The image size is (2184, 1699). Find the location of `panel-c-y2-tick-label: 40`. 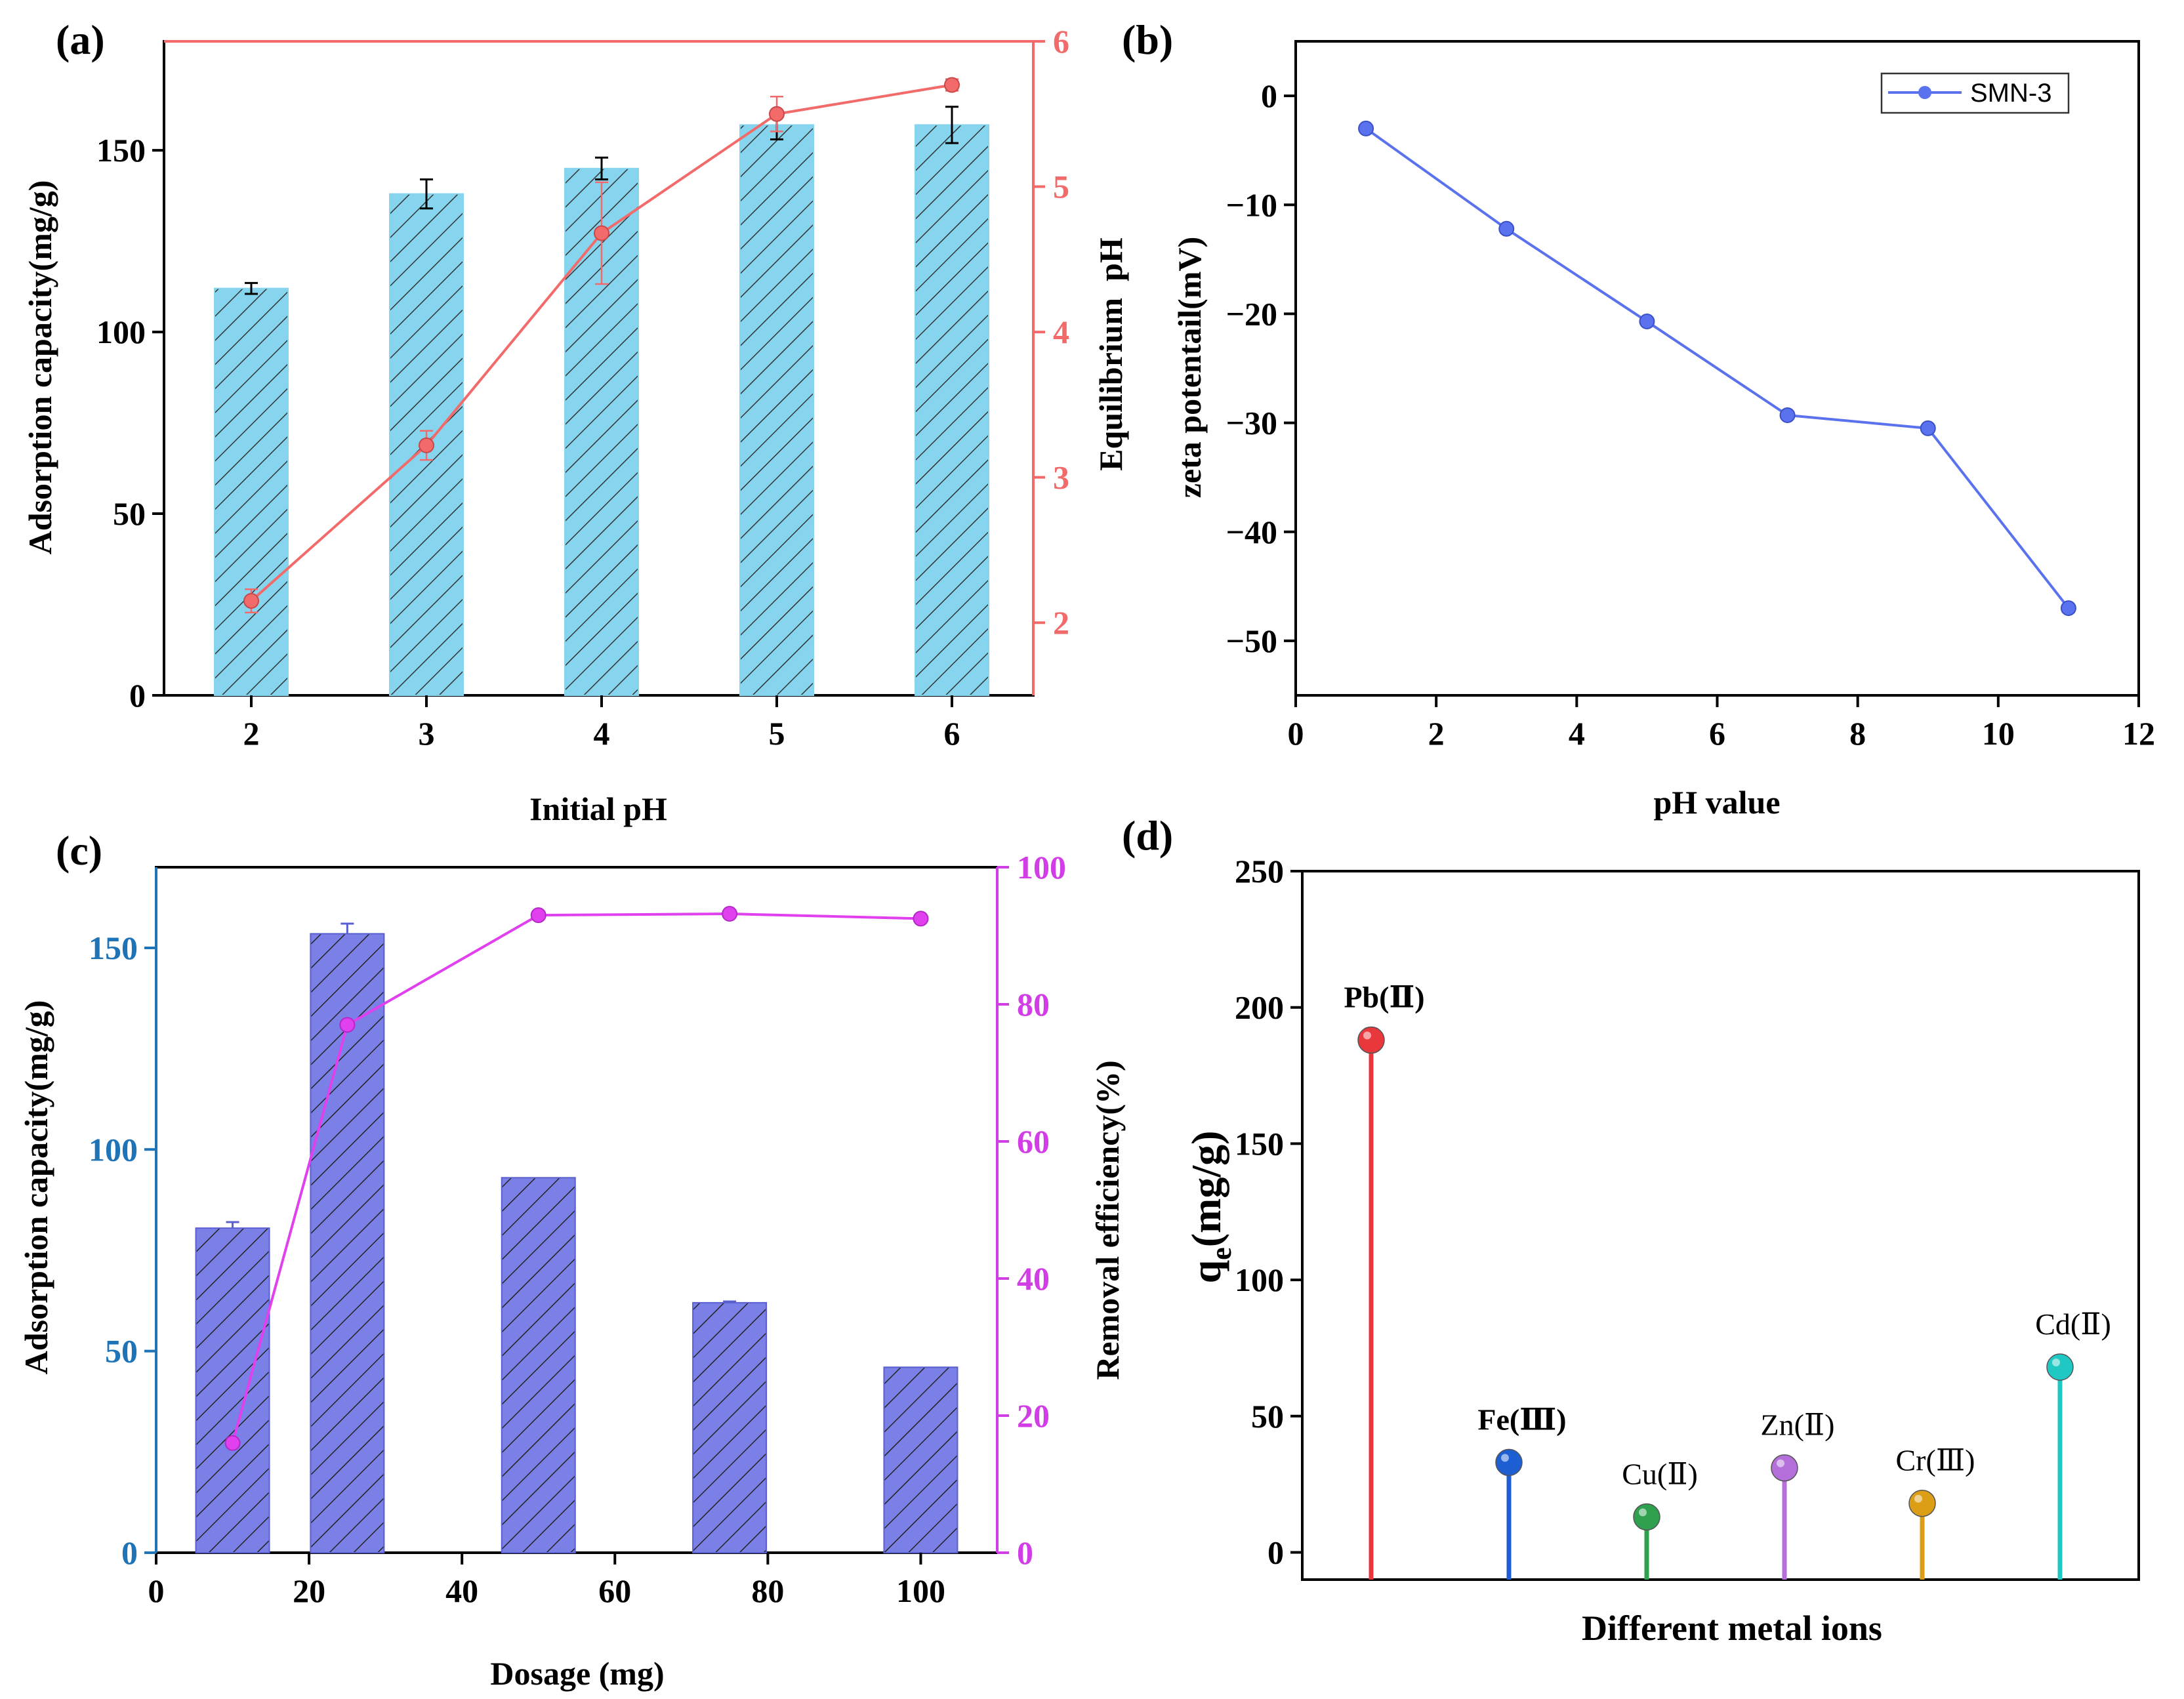

panel-c-y2-tick-label: 40 is located at coordinates (1033, 1278).